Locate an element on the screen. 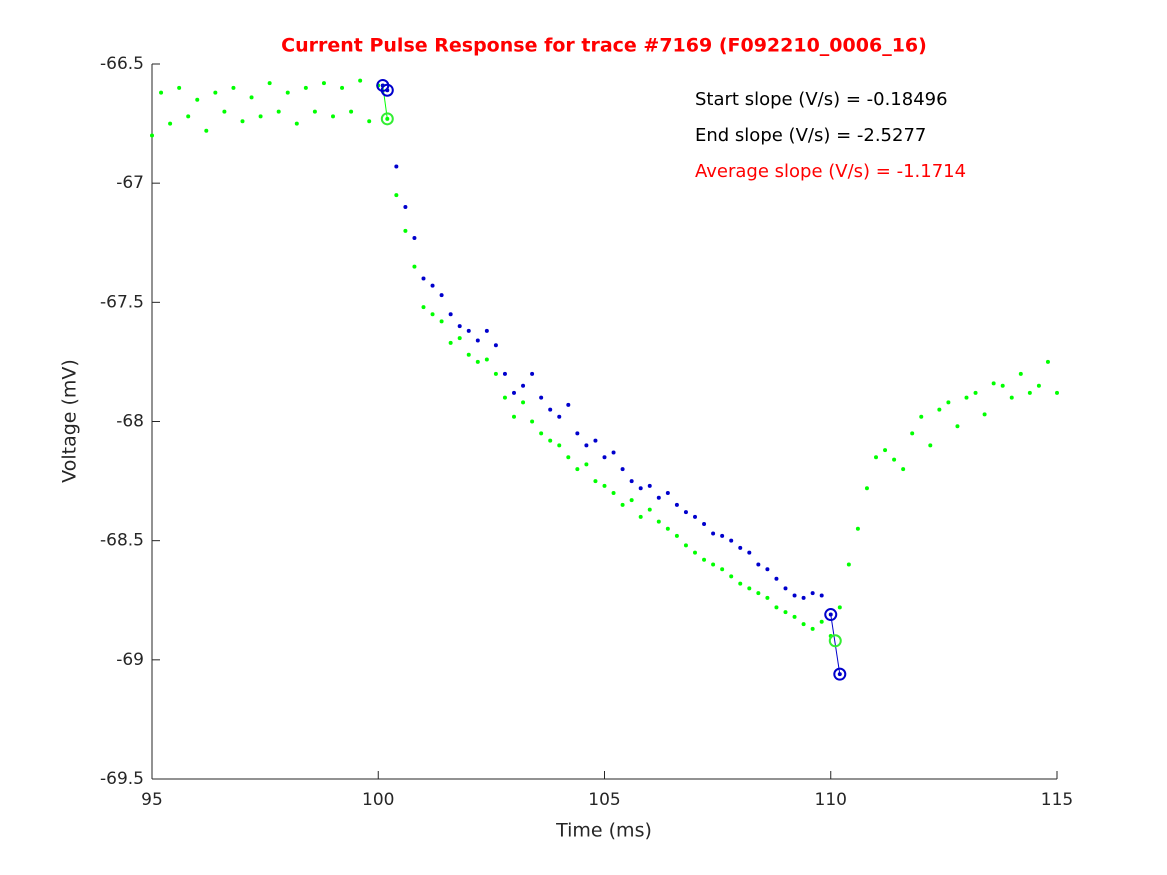  x-tick-label: 100 is located at coordinates (378, 800).